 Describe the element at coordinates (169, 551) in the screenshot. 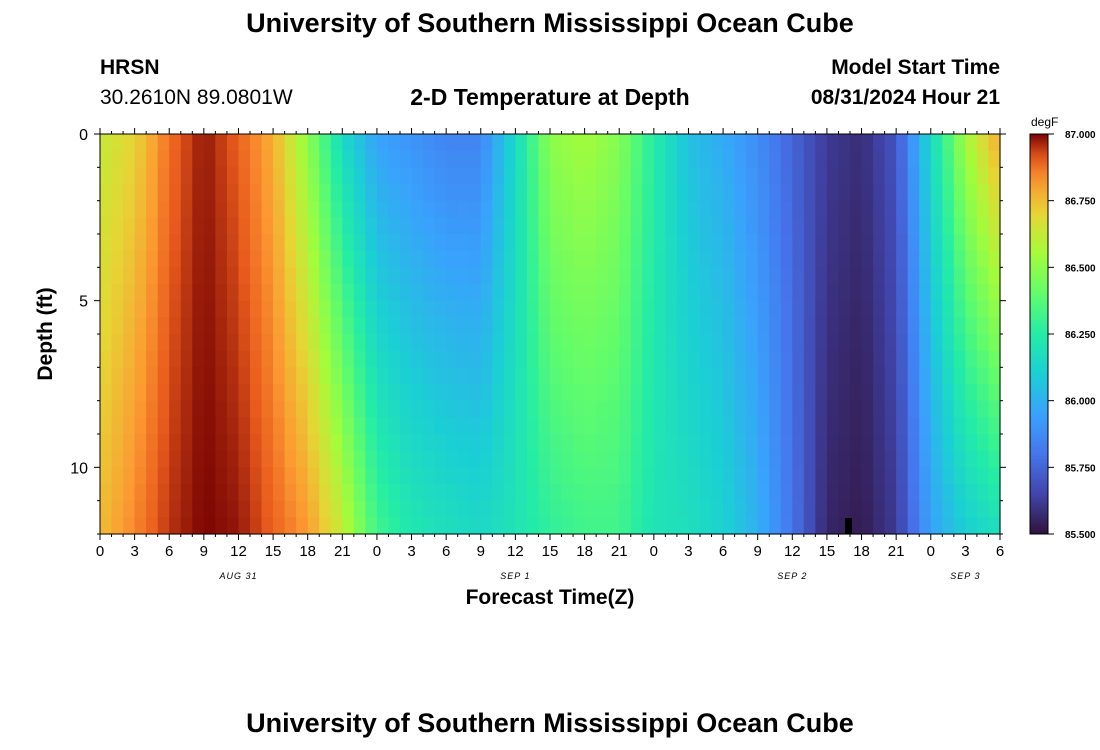

I see `x-tick-label: 6` at that location.